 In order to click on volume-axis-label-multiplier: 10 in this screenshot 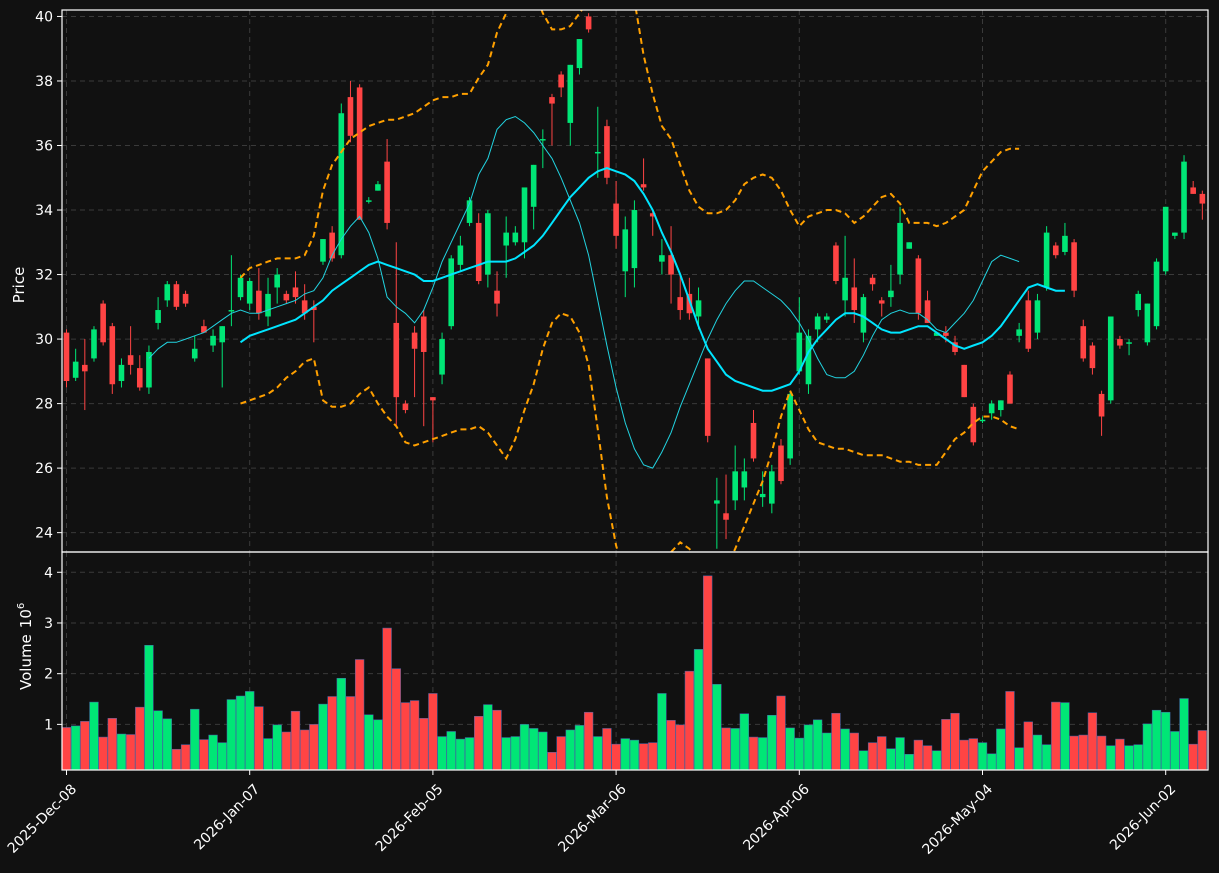, I will do `click(26, 618)`.